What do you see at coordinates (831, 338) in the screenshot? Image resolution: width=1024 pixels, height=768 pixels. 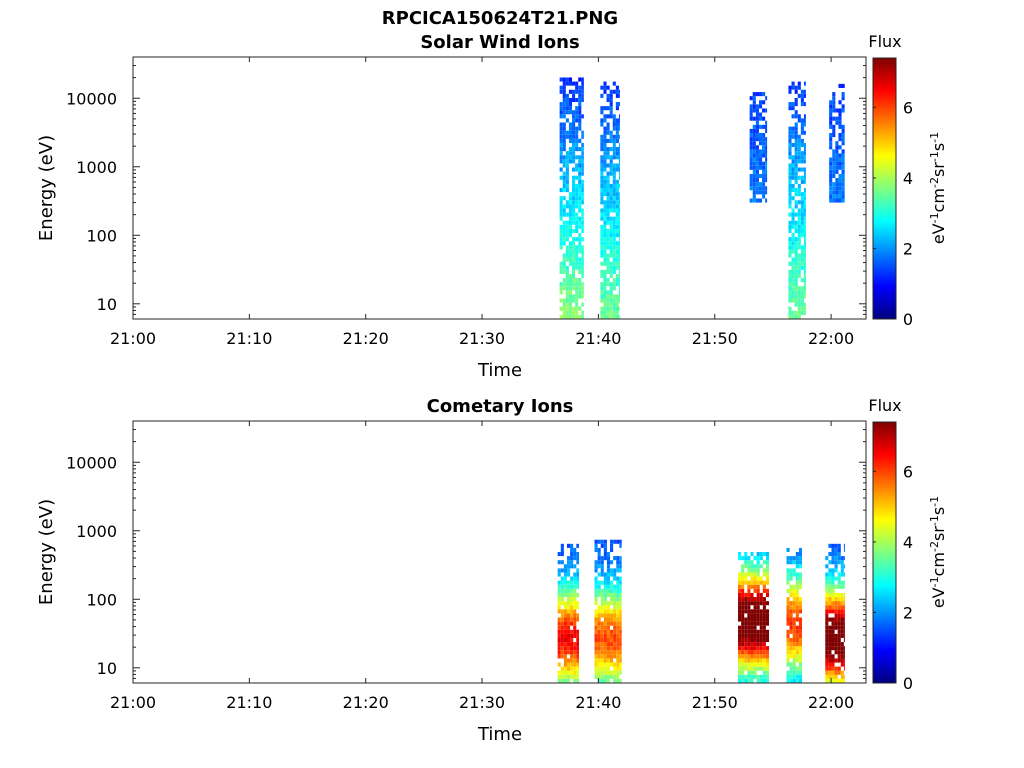 I see `x-tick-label: 22:00` at bounding box center [831, 338].